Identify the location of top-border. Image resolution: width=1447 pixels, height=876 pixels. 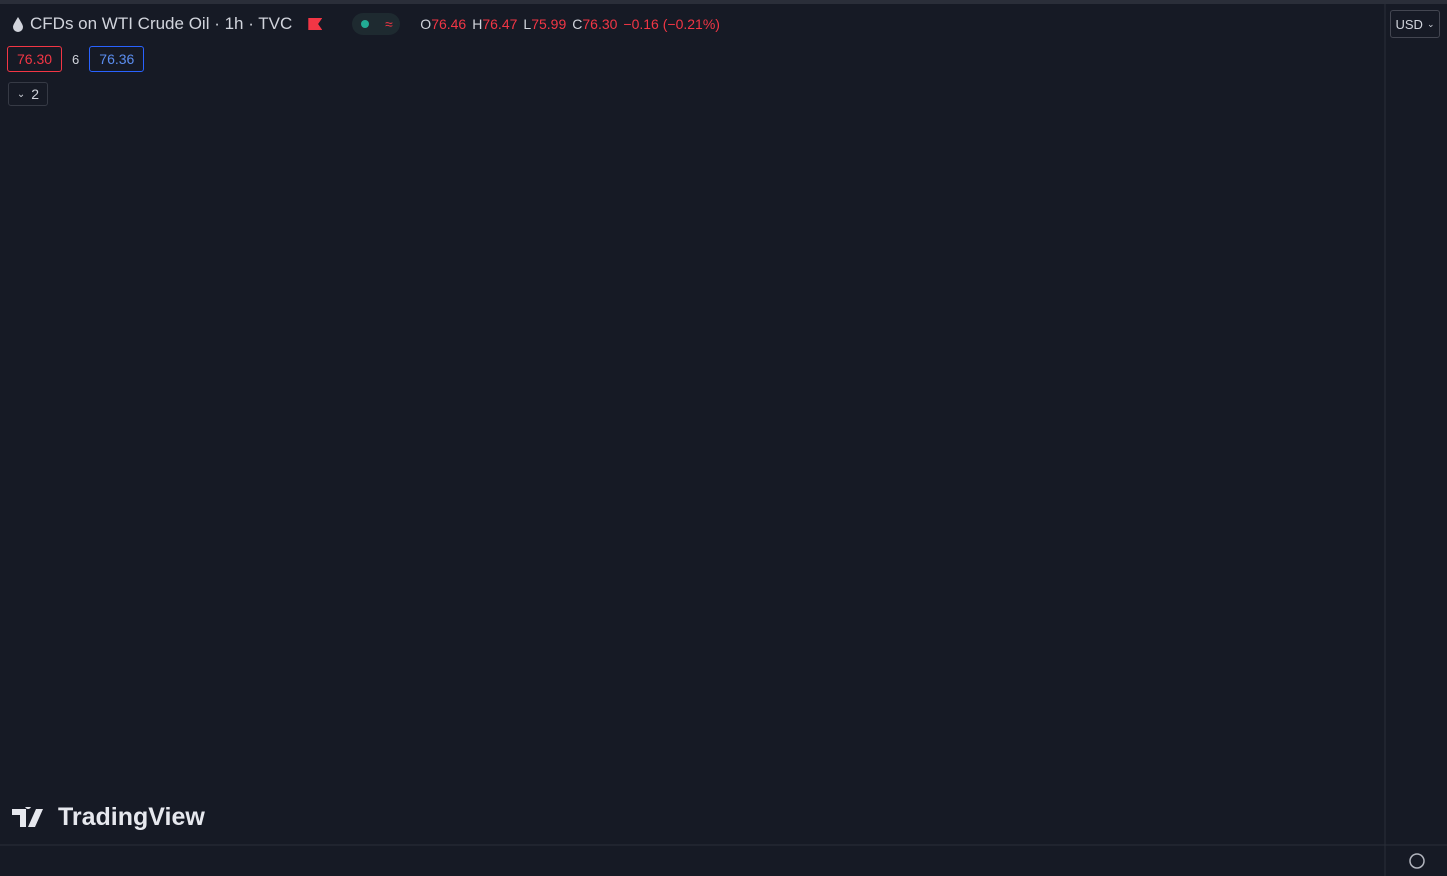
(723, 2).